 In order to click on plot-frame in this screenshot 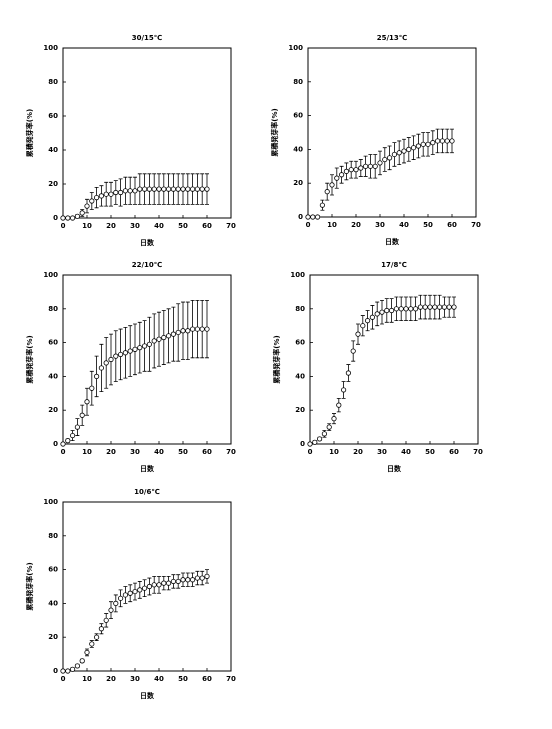, I will do `click(394, 359)`.